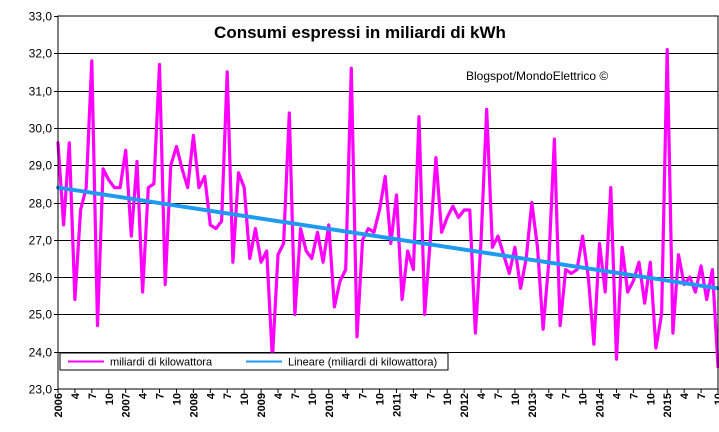 The height and width of the screenshot is (432, 719). Describe the element at coordinates (41, 241) in the screenshot. I see `y-tick-label: 27,0` at that location.